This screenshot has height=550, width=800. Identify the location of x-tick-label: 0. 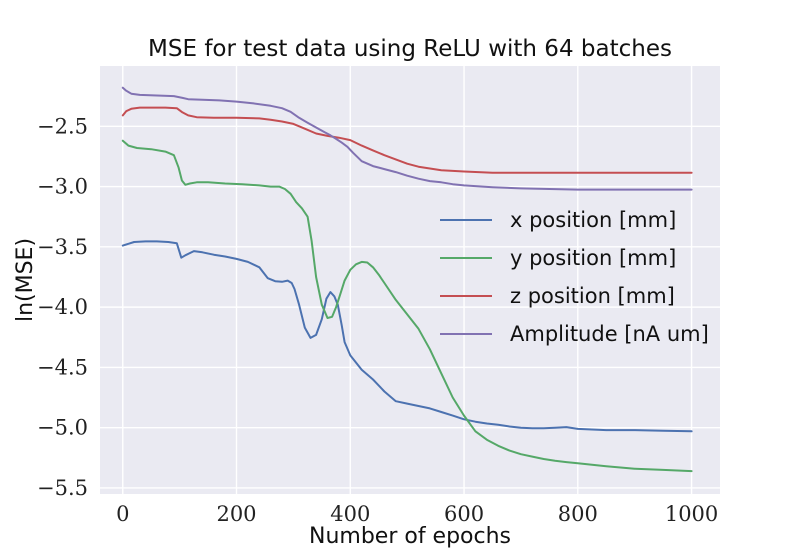
(122, 514).